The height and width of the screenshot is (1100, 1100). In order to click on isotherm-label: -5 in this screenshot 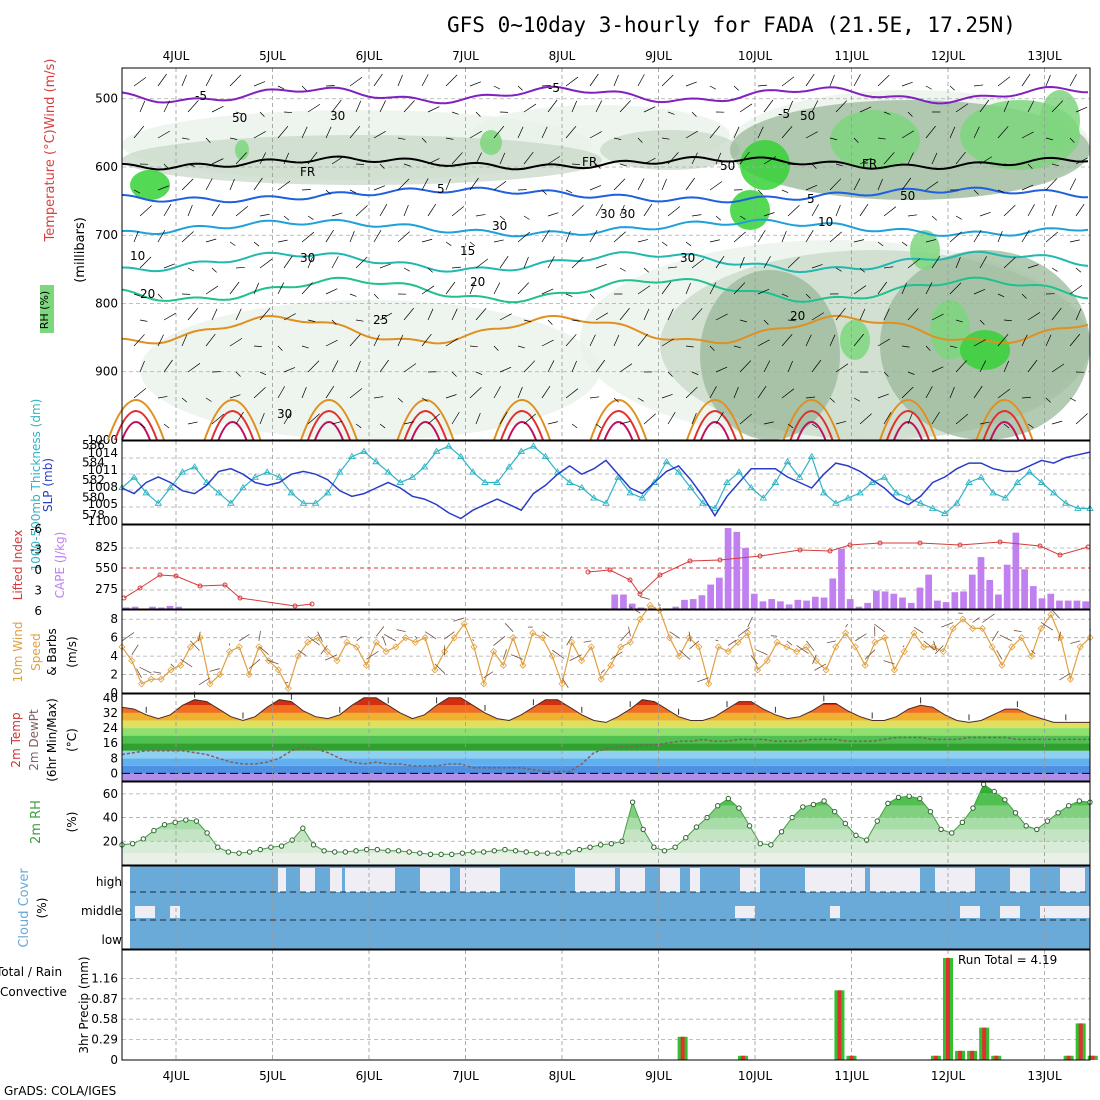, I will do `click(554, 88)`.